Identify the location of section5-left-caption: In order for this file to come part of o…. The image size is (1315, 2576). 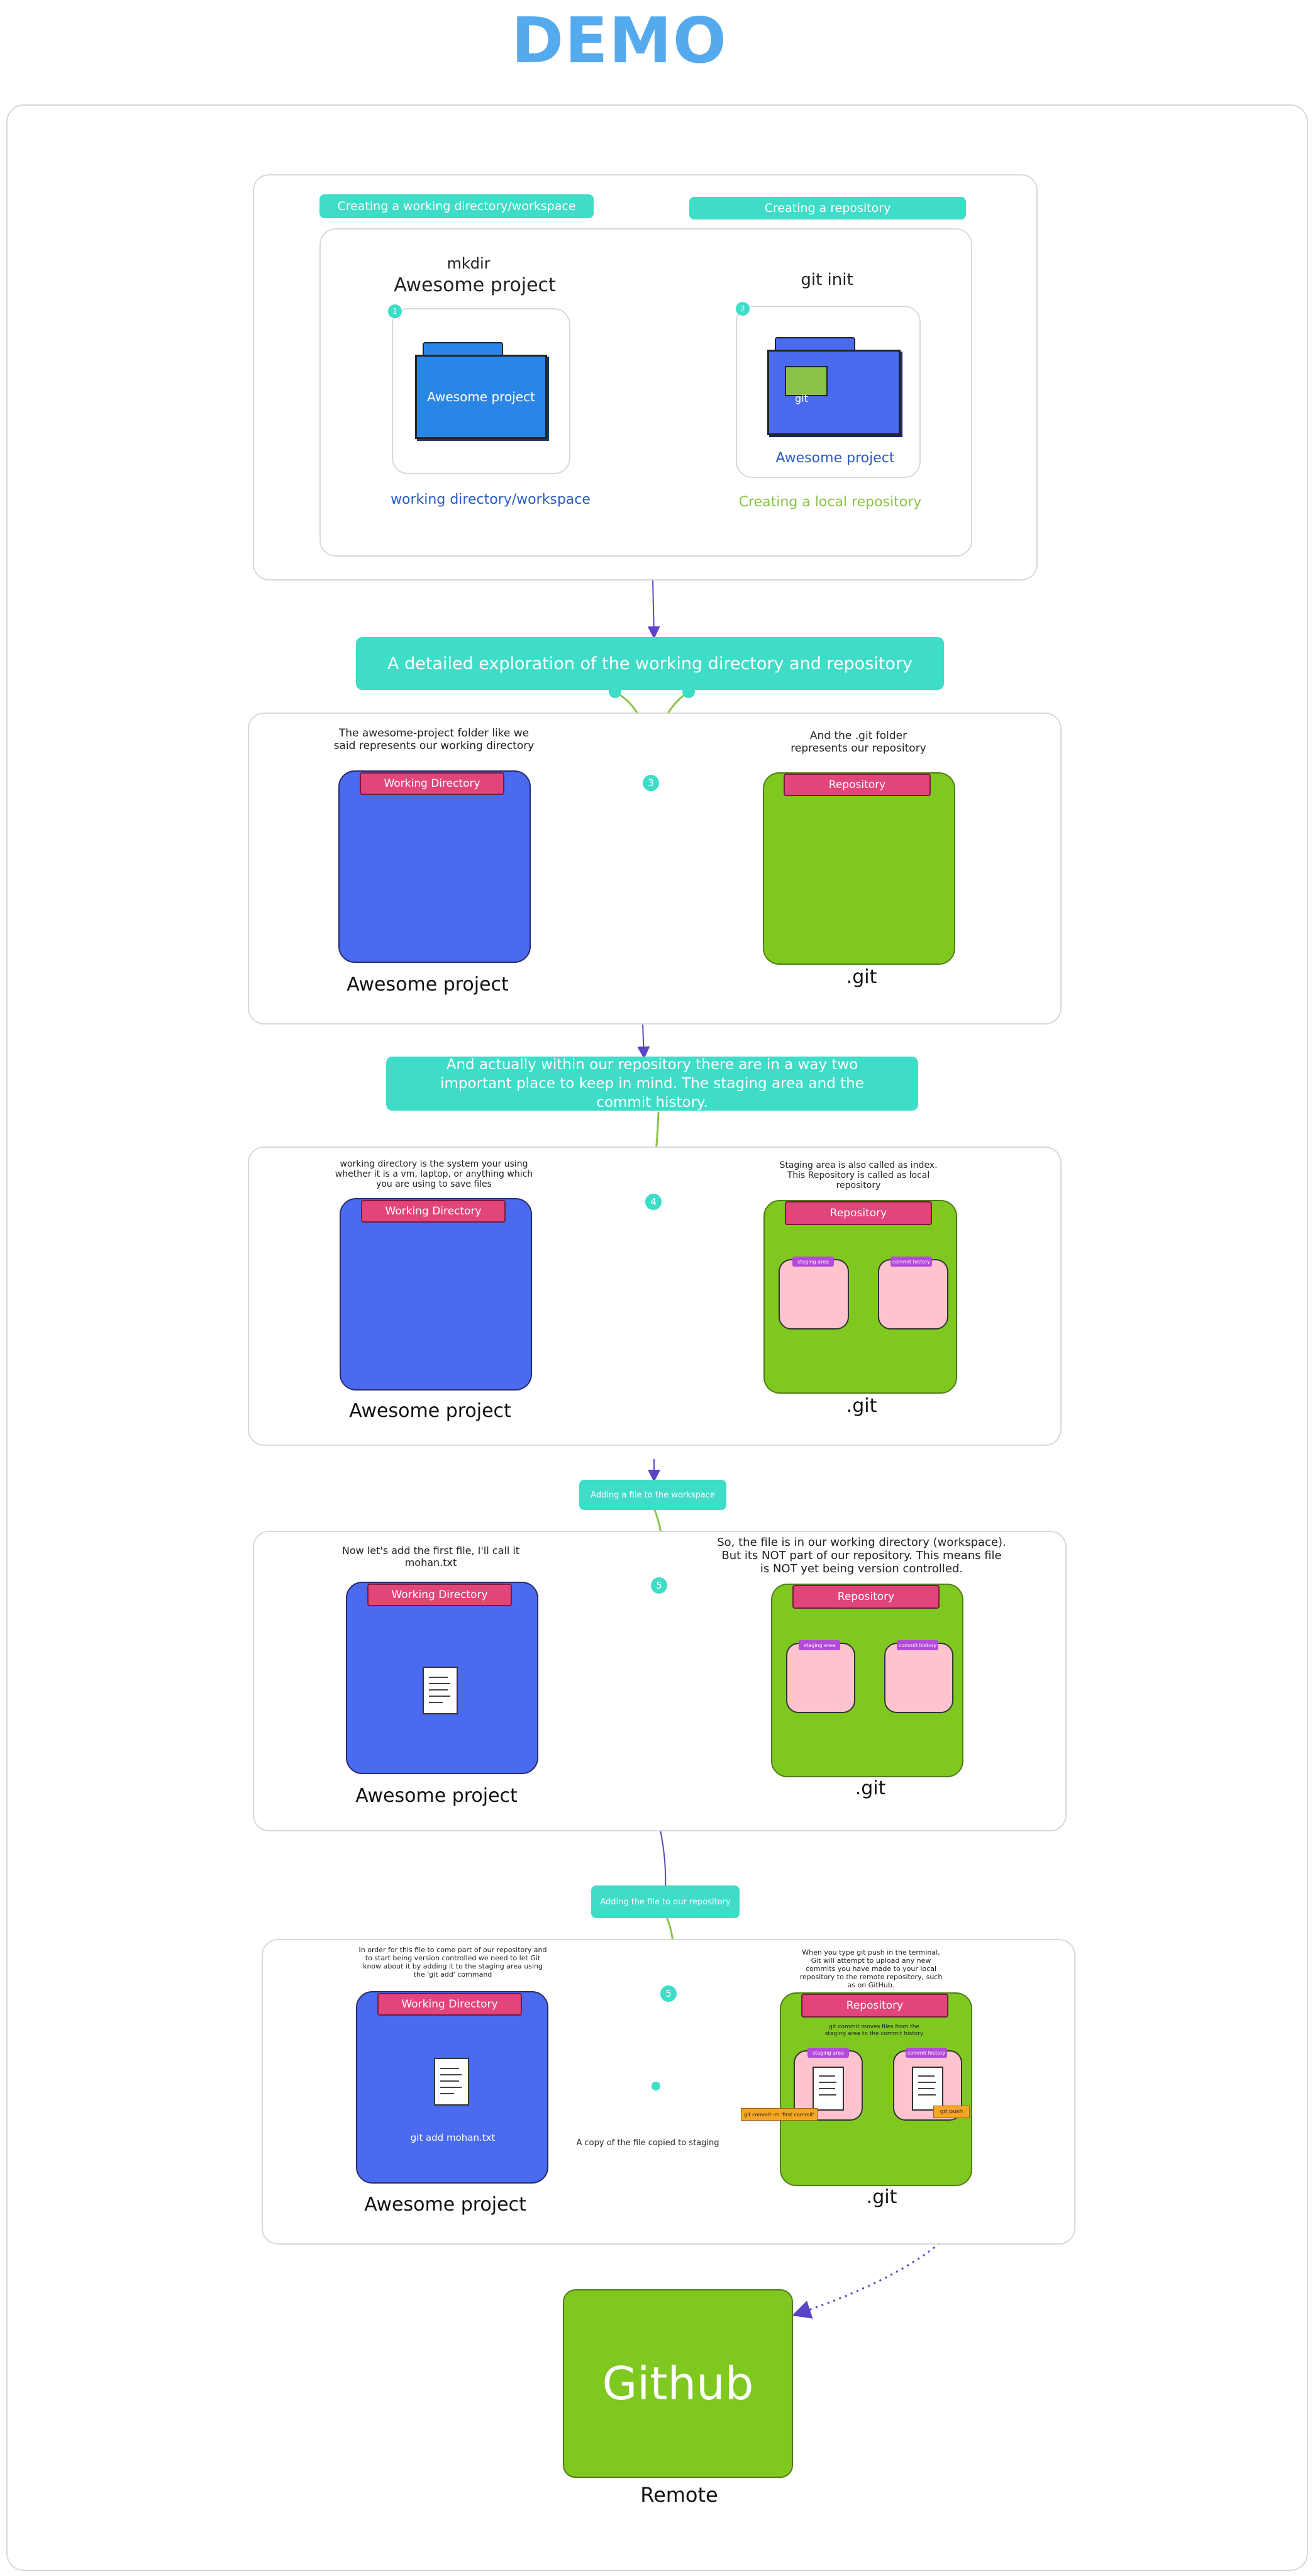
(452, 1962).